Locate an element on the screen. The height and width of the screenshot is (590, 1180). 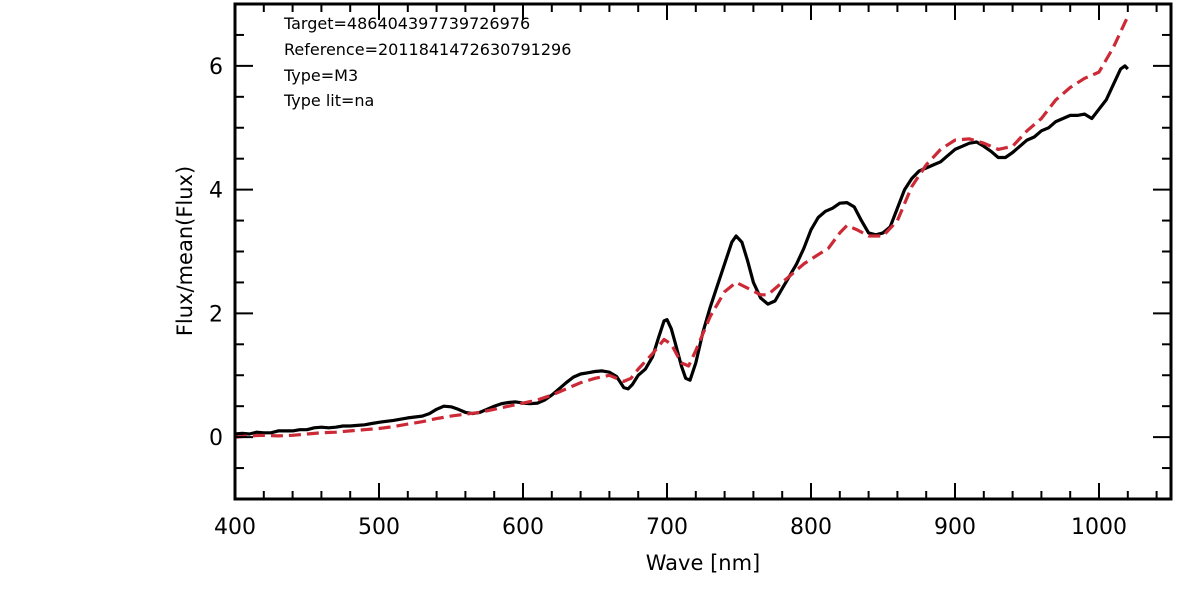
y-axis-label: Flux/mean(Flux) is located at coordinates (185, 251).